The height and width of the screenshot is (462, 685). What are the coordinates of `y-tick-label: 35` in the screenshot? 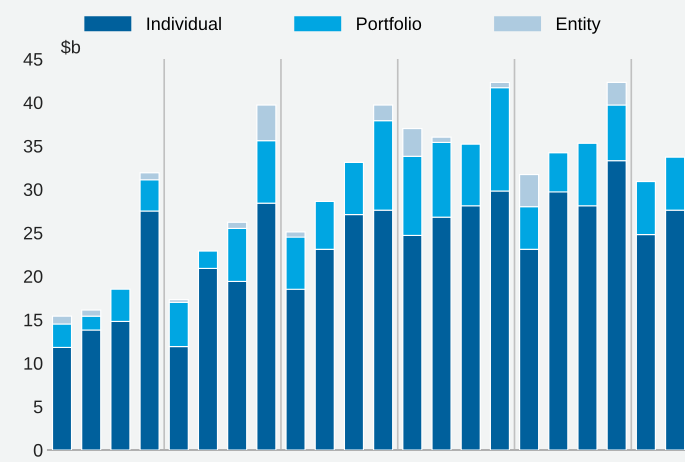 It's located at (33, 146).